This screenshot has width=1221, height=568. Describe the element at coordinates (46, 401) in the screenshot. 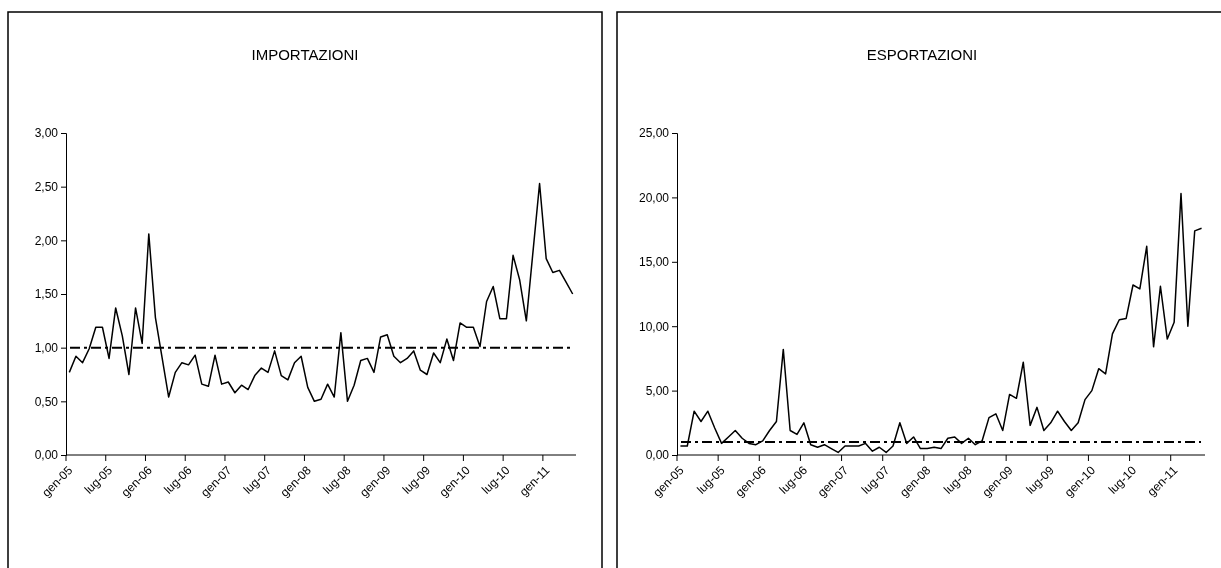

I see `y-tick-label: 0,50` at that location.